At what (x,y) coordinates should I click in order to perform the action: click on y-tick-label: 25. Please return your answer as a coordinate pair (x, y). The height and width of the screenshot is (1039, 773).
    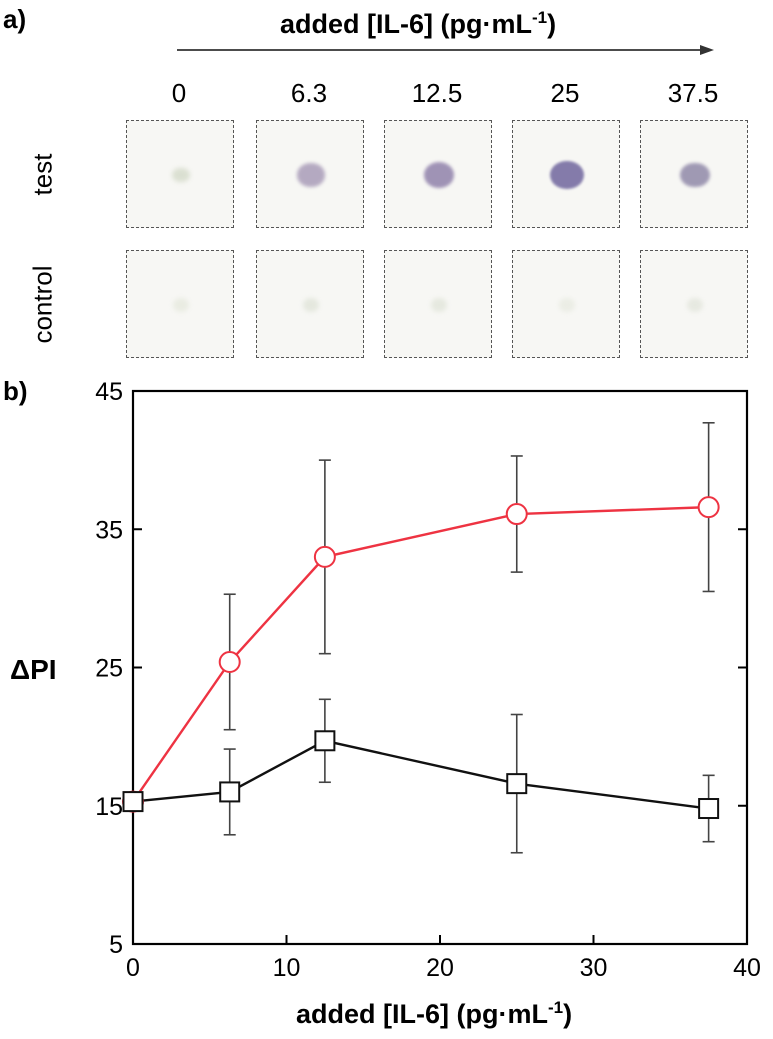
    Looking at the image, I should click on (109, 669).